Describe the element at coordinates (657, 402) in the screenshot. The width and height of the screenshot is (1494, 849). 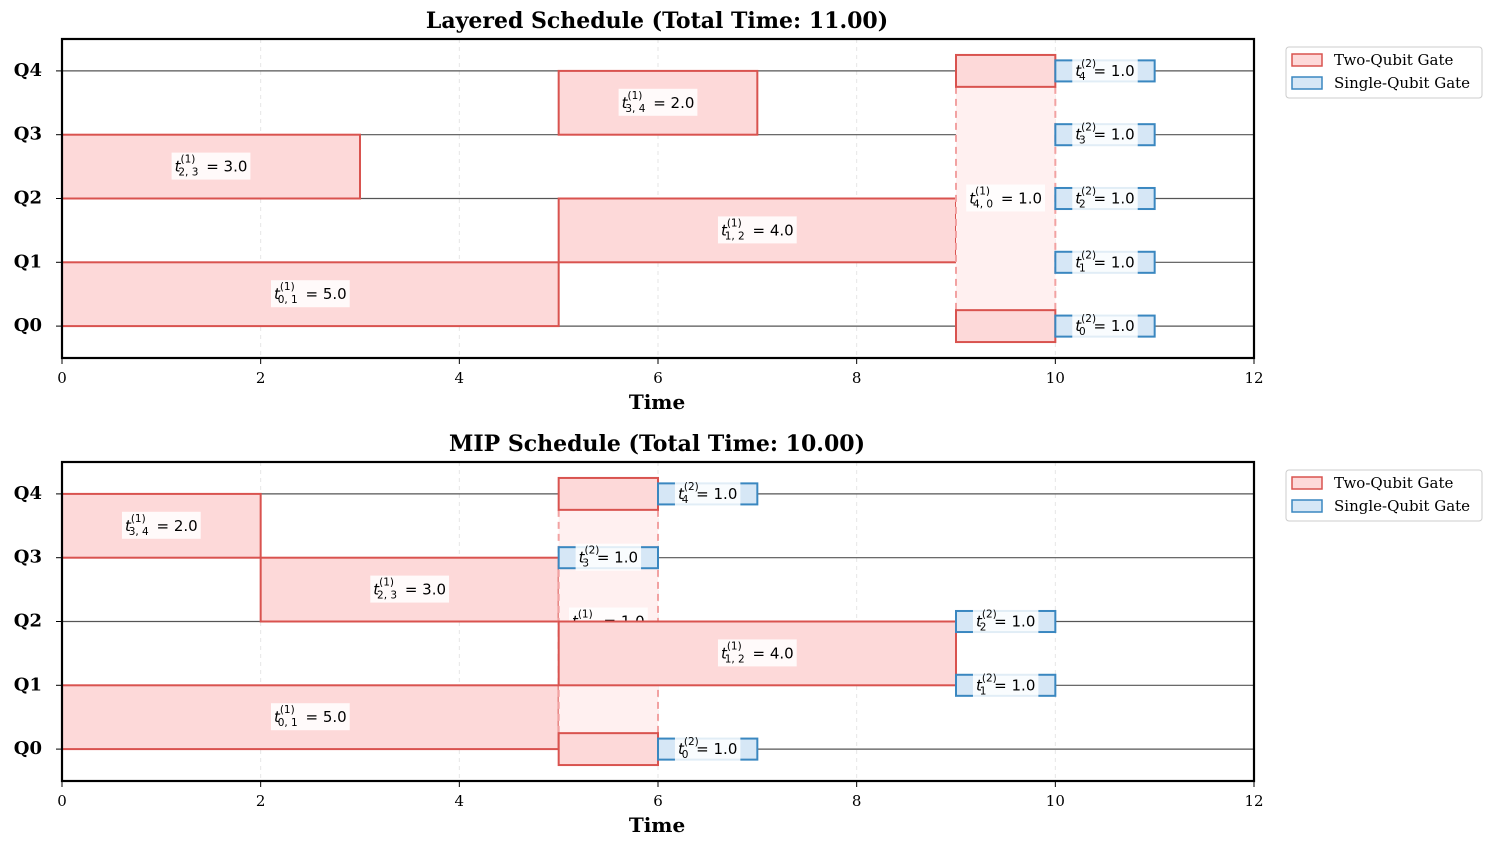
I see `layered-x-axis-label: Time` at that location.